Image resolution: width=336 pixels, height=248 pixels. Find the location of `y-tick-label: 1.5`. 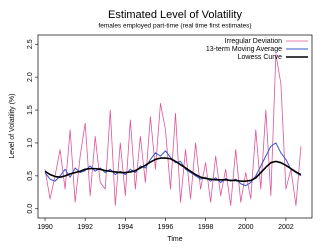

y-tick-label: 1.5 is located at coordinates (30, 110).